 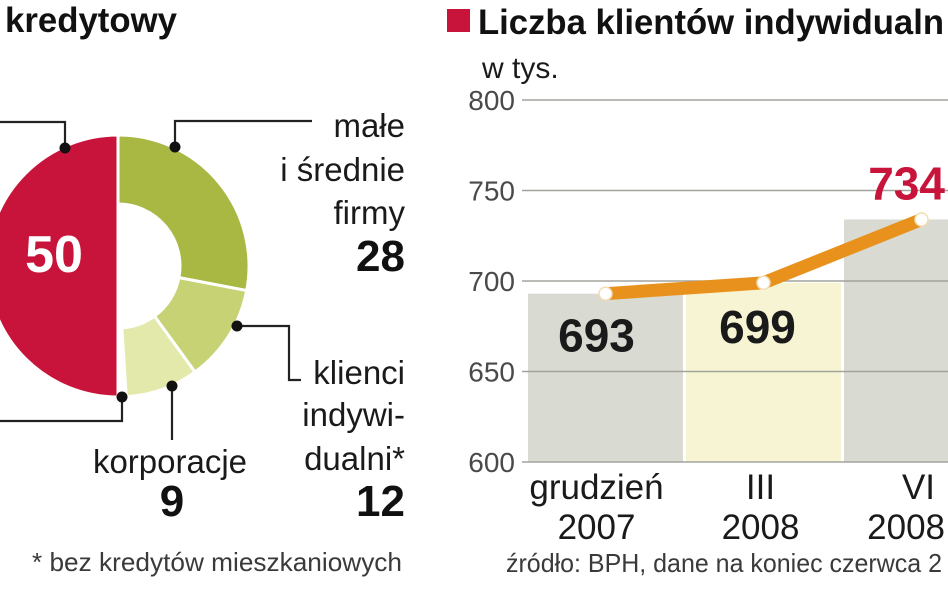 I want to click on slice-label-line: dualni*, so click(x=354, y=458).